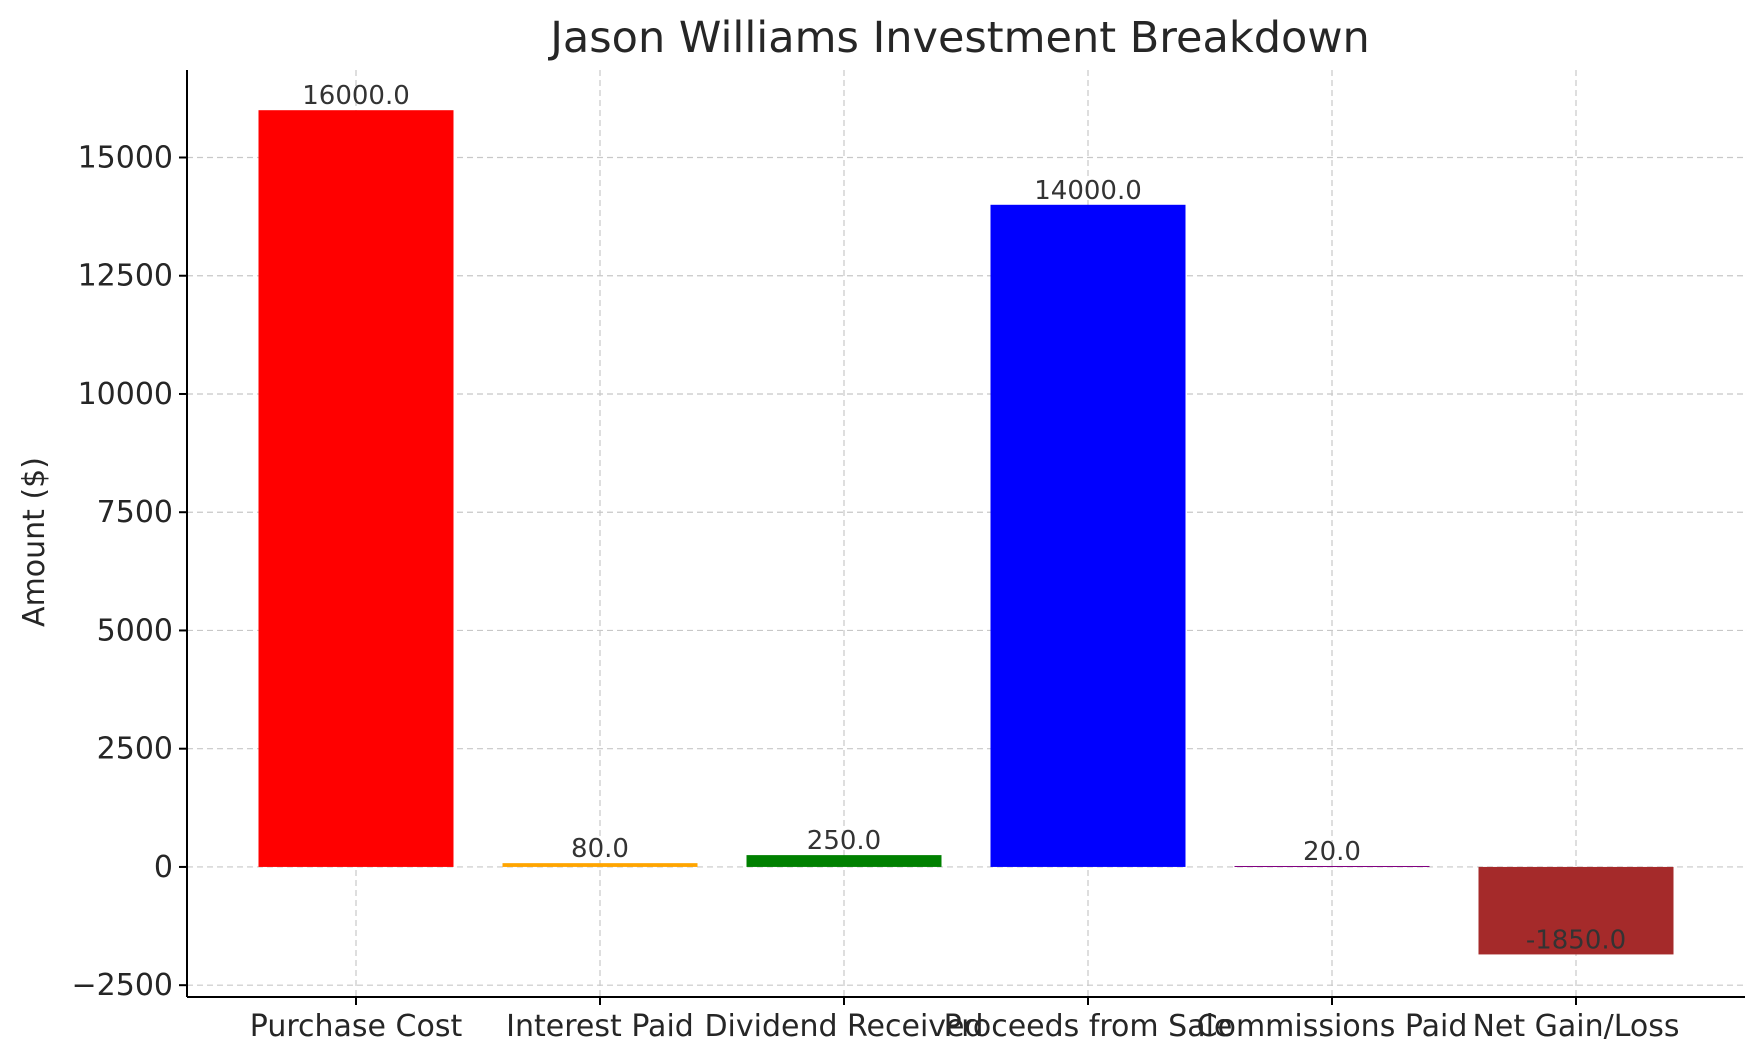  I want to click on y-tick-label: 5000, so click(135, 630).